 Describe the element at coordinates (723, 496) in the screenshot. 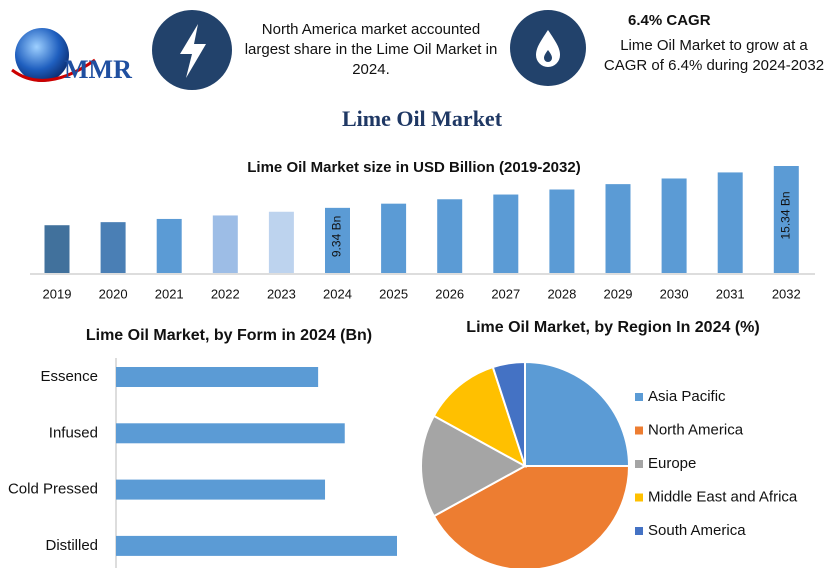

I see `legend-label: Middle East and Africa` at that location.